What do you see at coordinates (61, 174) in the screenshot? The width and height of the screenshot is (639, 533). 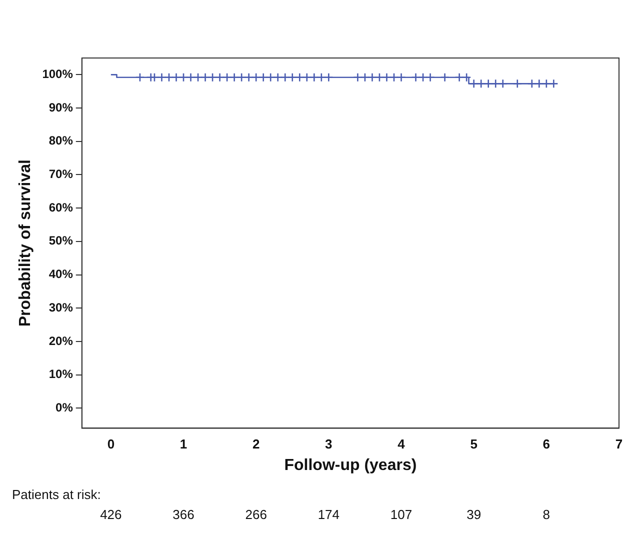 I see `y-tick-label: 70%` at bounding box center [61, 174].